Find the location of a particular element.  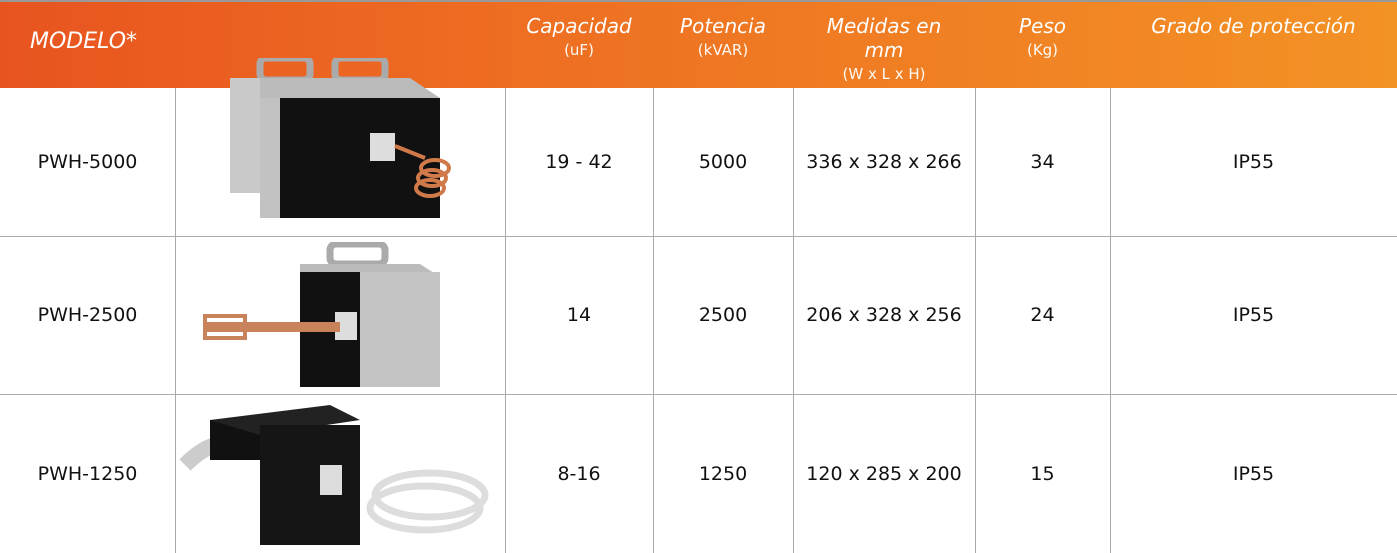

table-cell: 5000 is located at coordinates (723, 162).